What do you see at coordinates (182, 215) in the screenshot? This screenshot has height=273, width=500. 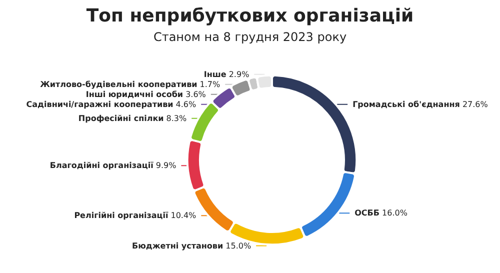 I see `data-label: 10.4%` at bounding box center [182, 215].